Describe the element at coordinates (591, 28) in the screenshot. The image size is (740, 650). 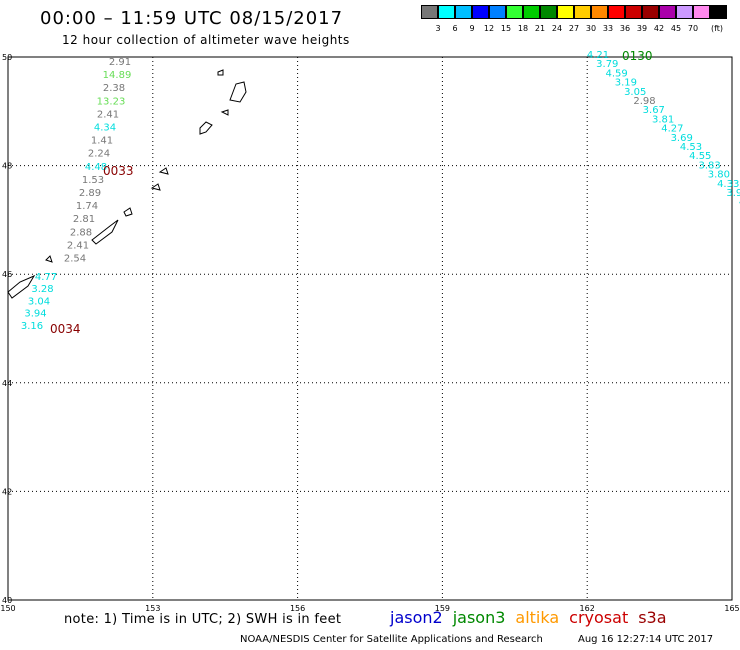
I see `legend-label: 30` at that location.